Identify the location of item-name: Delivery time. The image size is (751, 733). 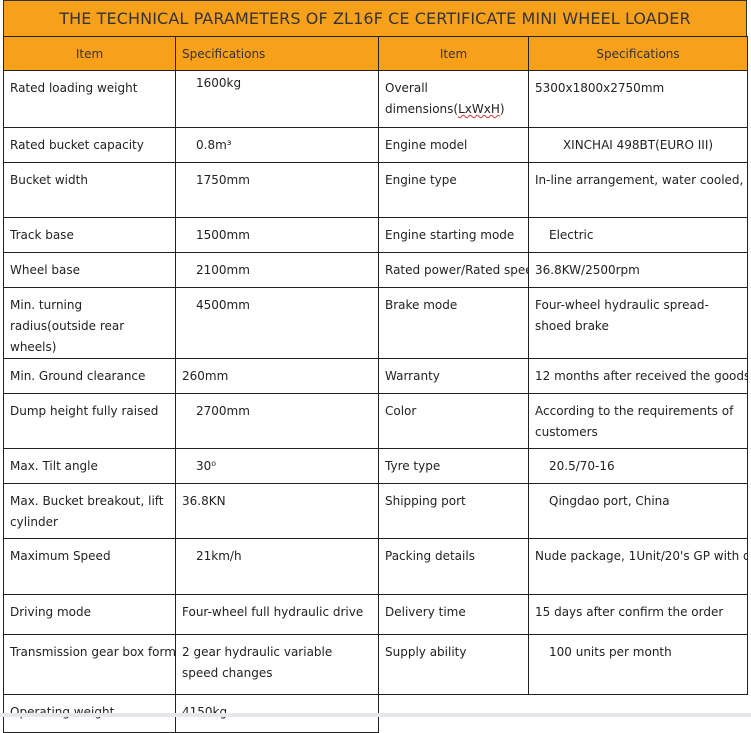
(453, 614).